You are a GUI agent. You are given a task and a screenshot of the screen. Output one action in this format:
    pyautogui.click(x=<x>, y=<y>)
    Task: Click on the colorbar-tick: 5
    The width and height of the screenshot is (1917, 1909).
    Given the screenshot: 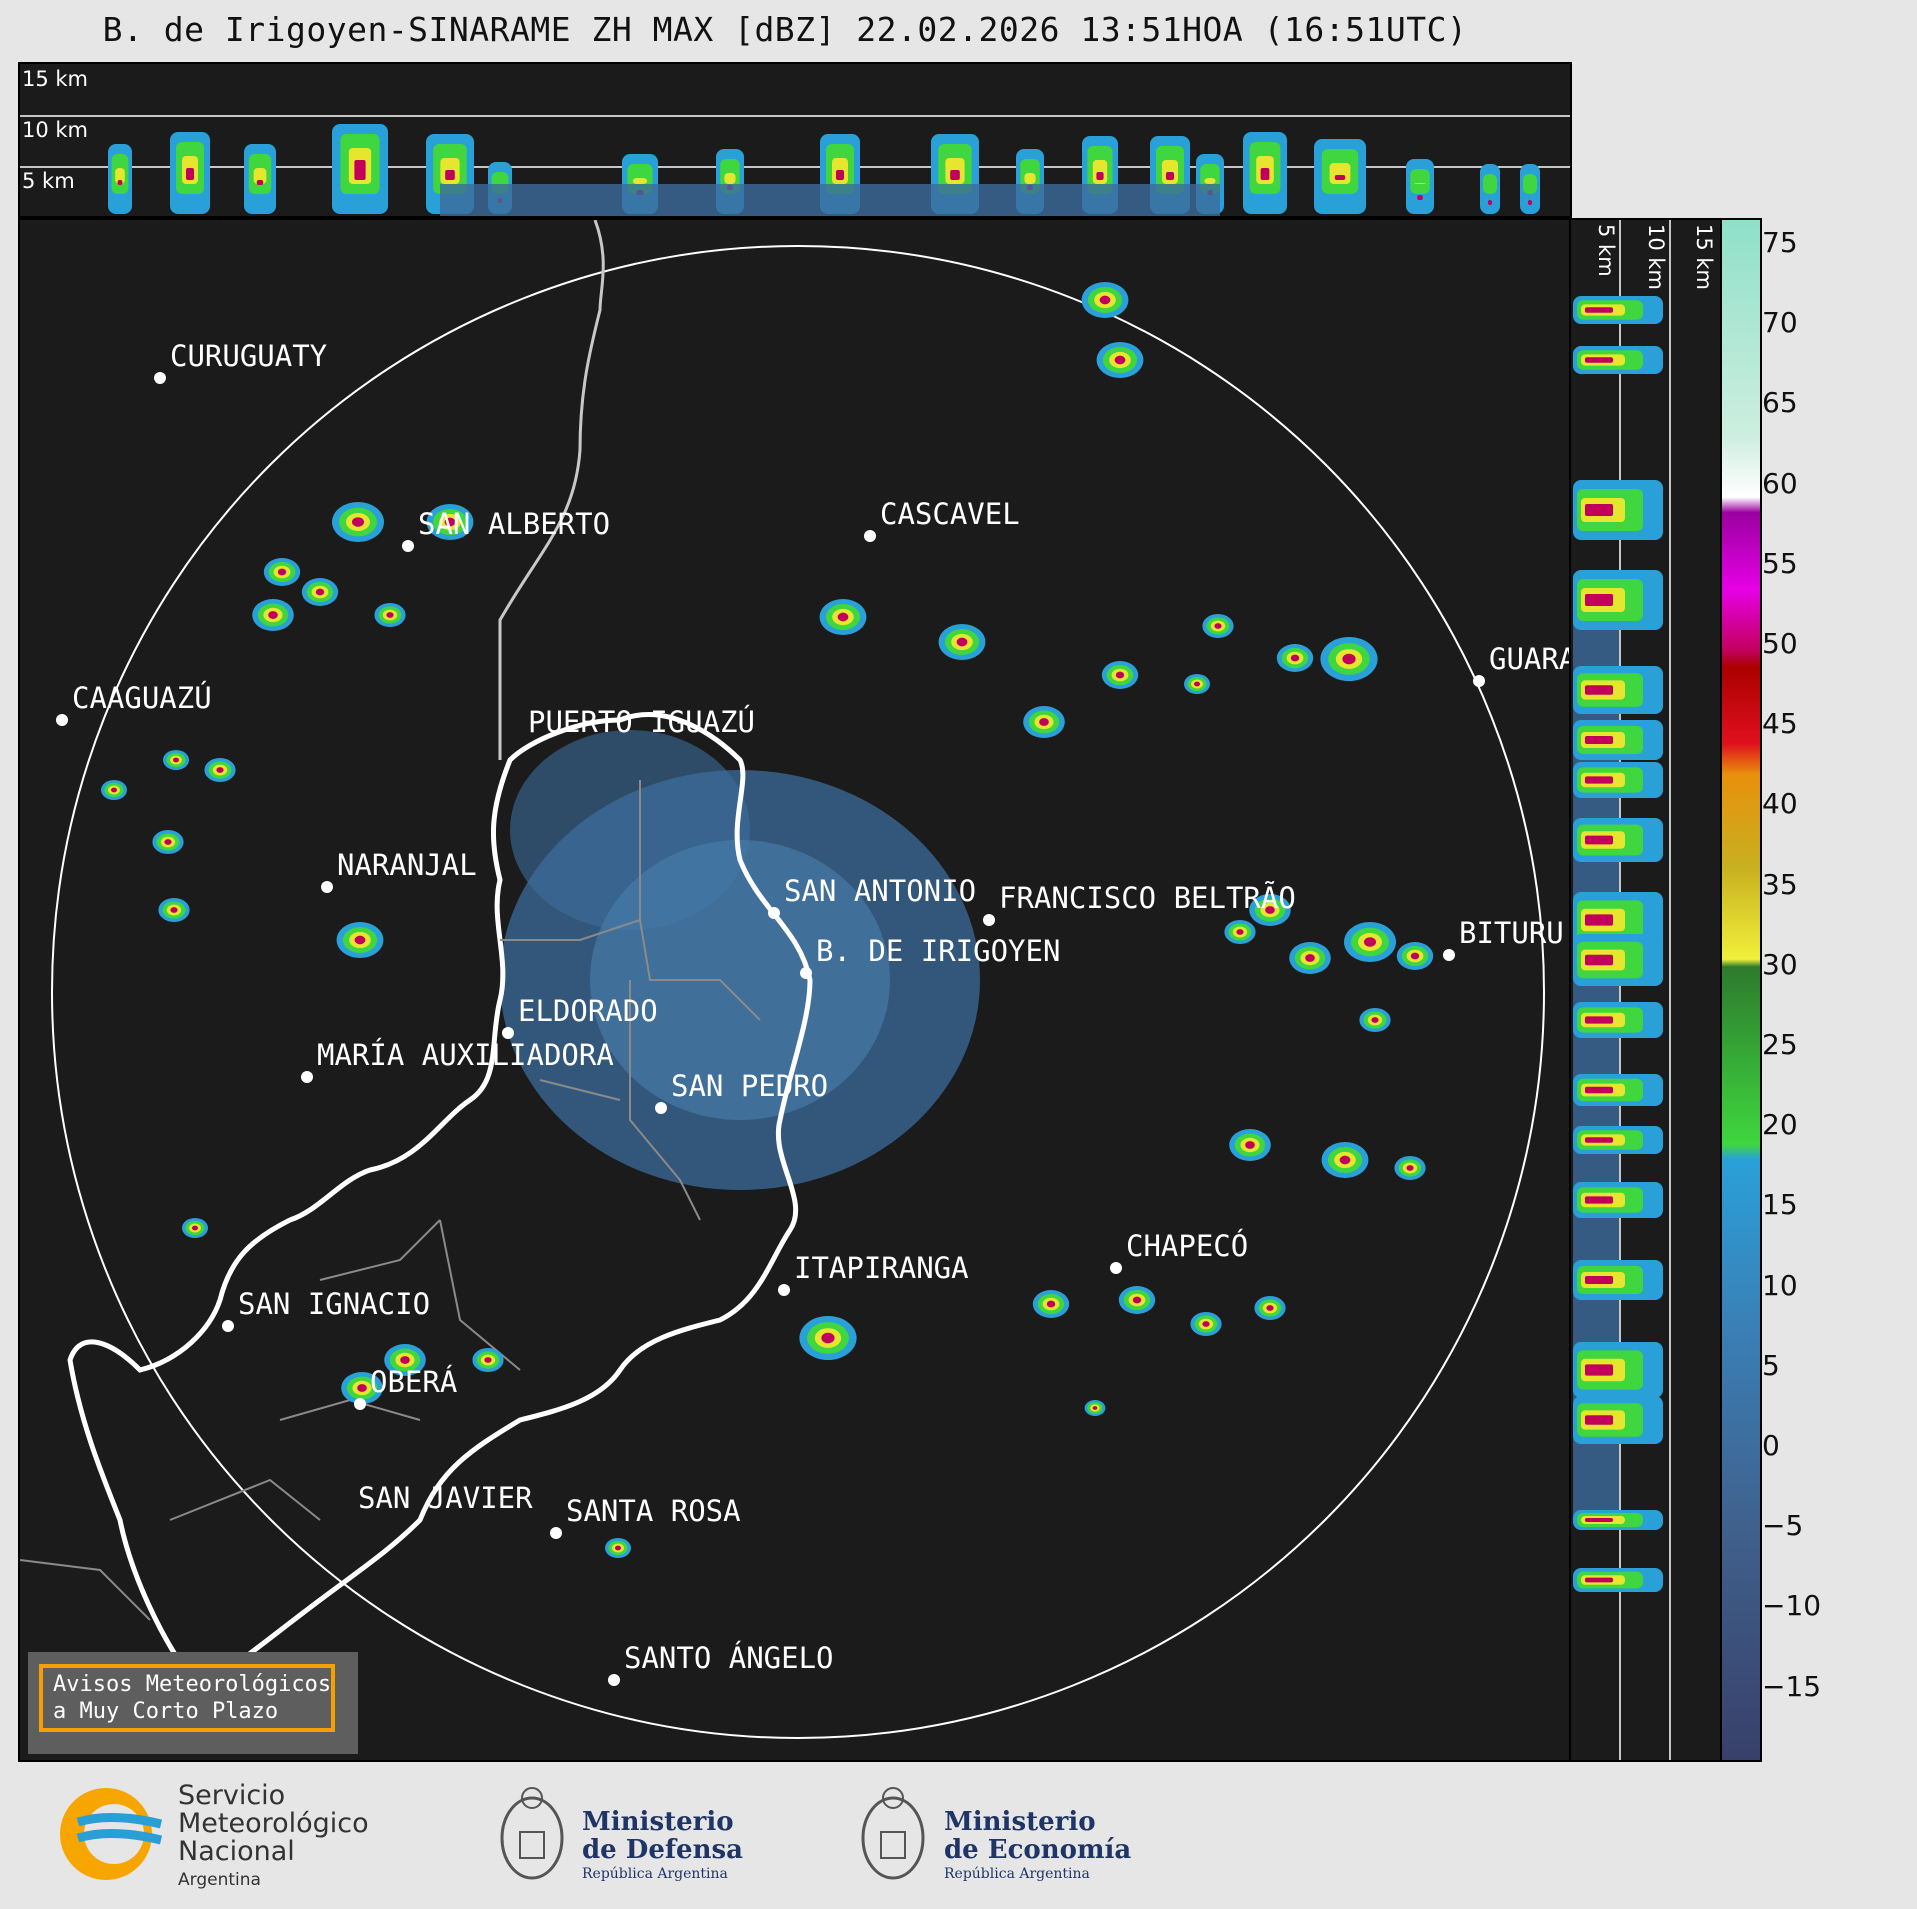 What is the action you would take?
    pyautogui.click(x=1771, y=1365)
    